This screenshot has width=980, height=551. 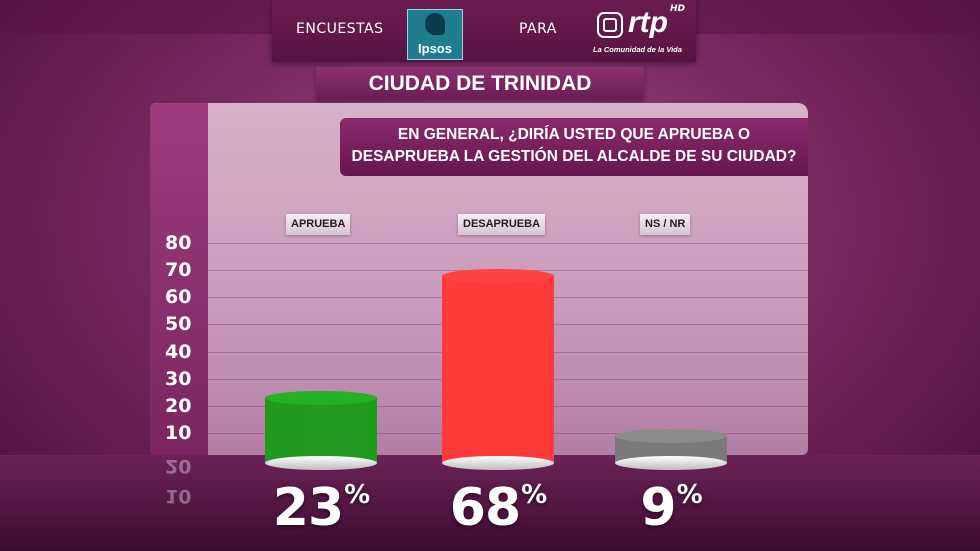 I want to click on y-tick-label: 70, so click(x=178, y=270).